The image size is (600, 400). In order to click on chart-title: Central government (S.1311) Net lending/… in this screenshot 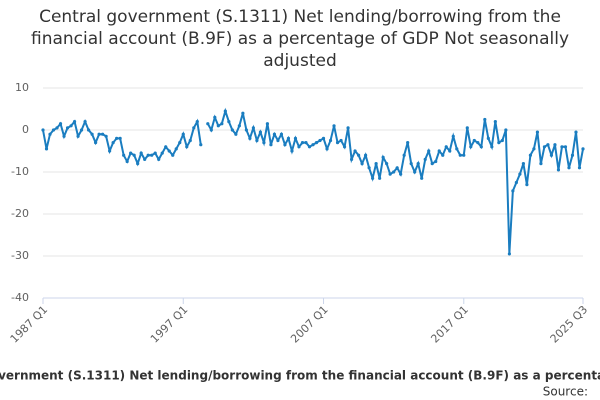, I will do `click(299, 39)`.